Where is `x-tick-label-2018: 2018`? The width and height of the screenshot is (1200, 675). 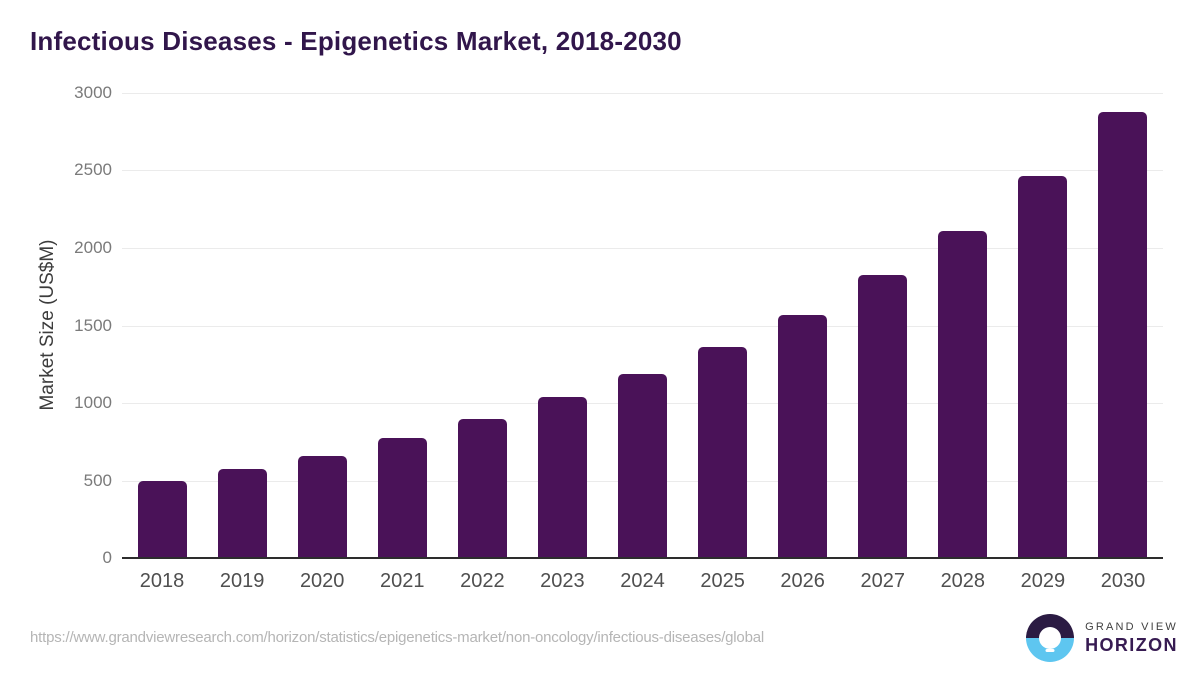
x-tick-label-2018: 2018 is located at coordinates (162, 581).